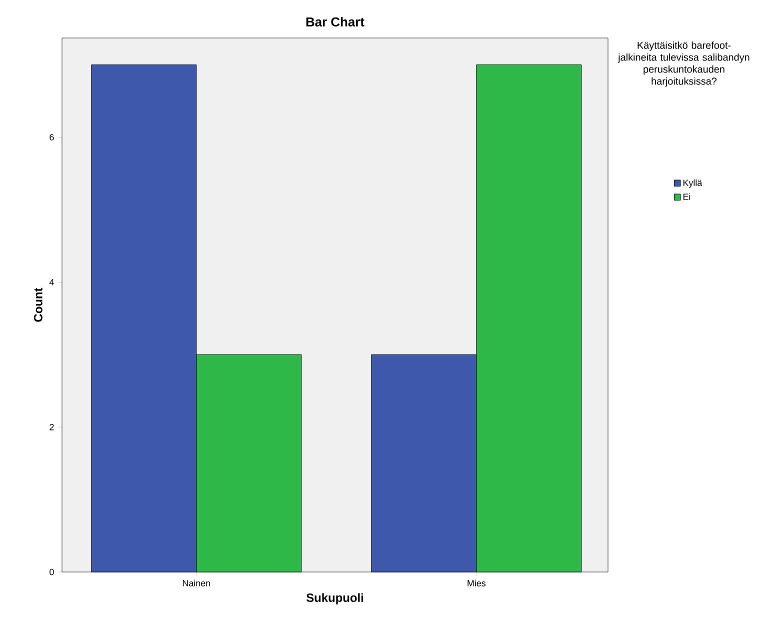  What do you see at coordinates (52, 137) in the screenshot?
I see `y-tick-label: 6` at bounding box center [52, 137].